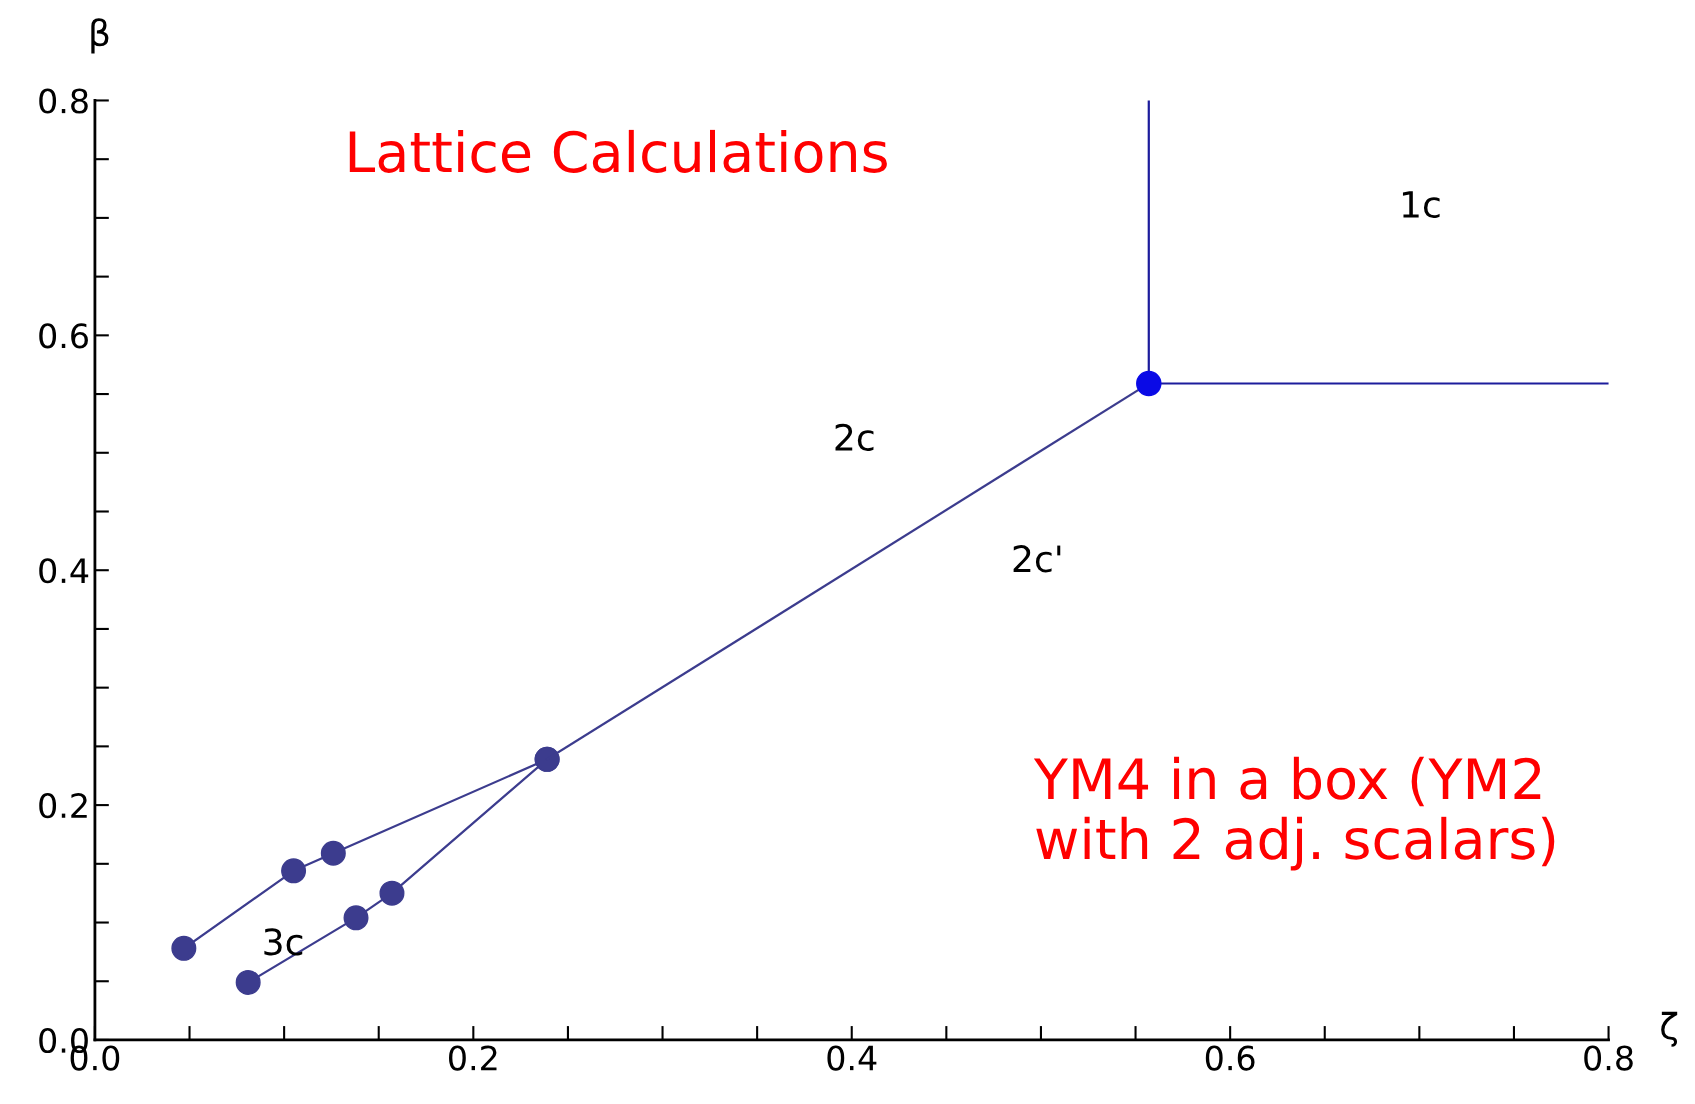  I want to click on x-tick-label: 0.4, so click(852, 1058).